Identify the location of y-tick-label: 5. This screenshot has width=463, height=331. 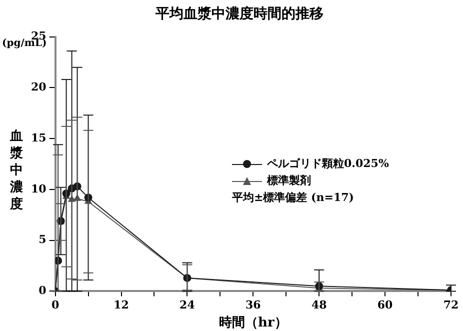
(42, 239).